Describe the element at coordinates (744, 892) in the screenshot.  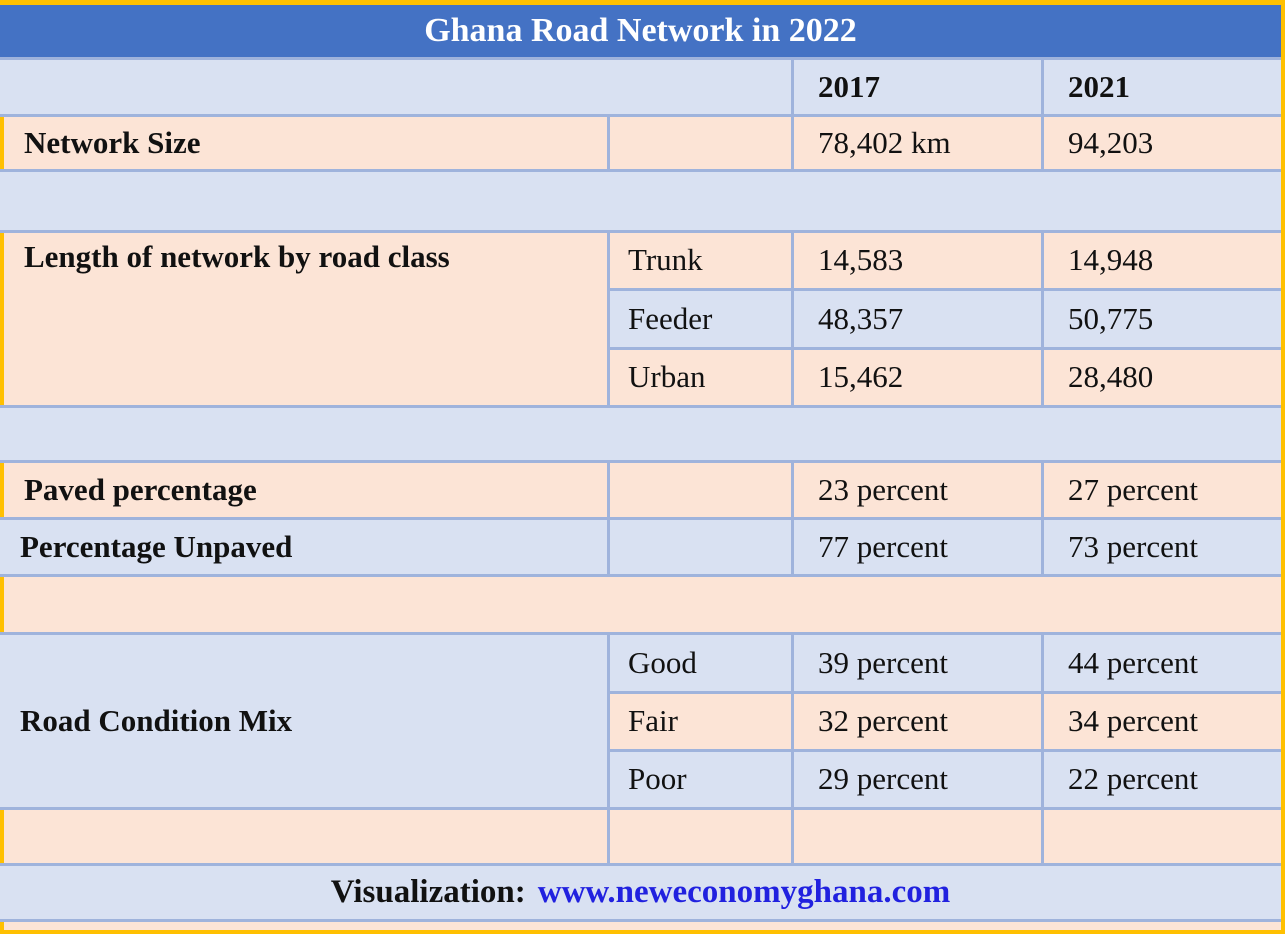
I see `footer-website-link: www.neweconomyghana.com` at that location.